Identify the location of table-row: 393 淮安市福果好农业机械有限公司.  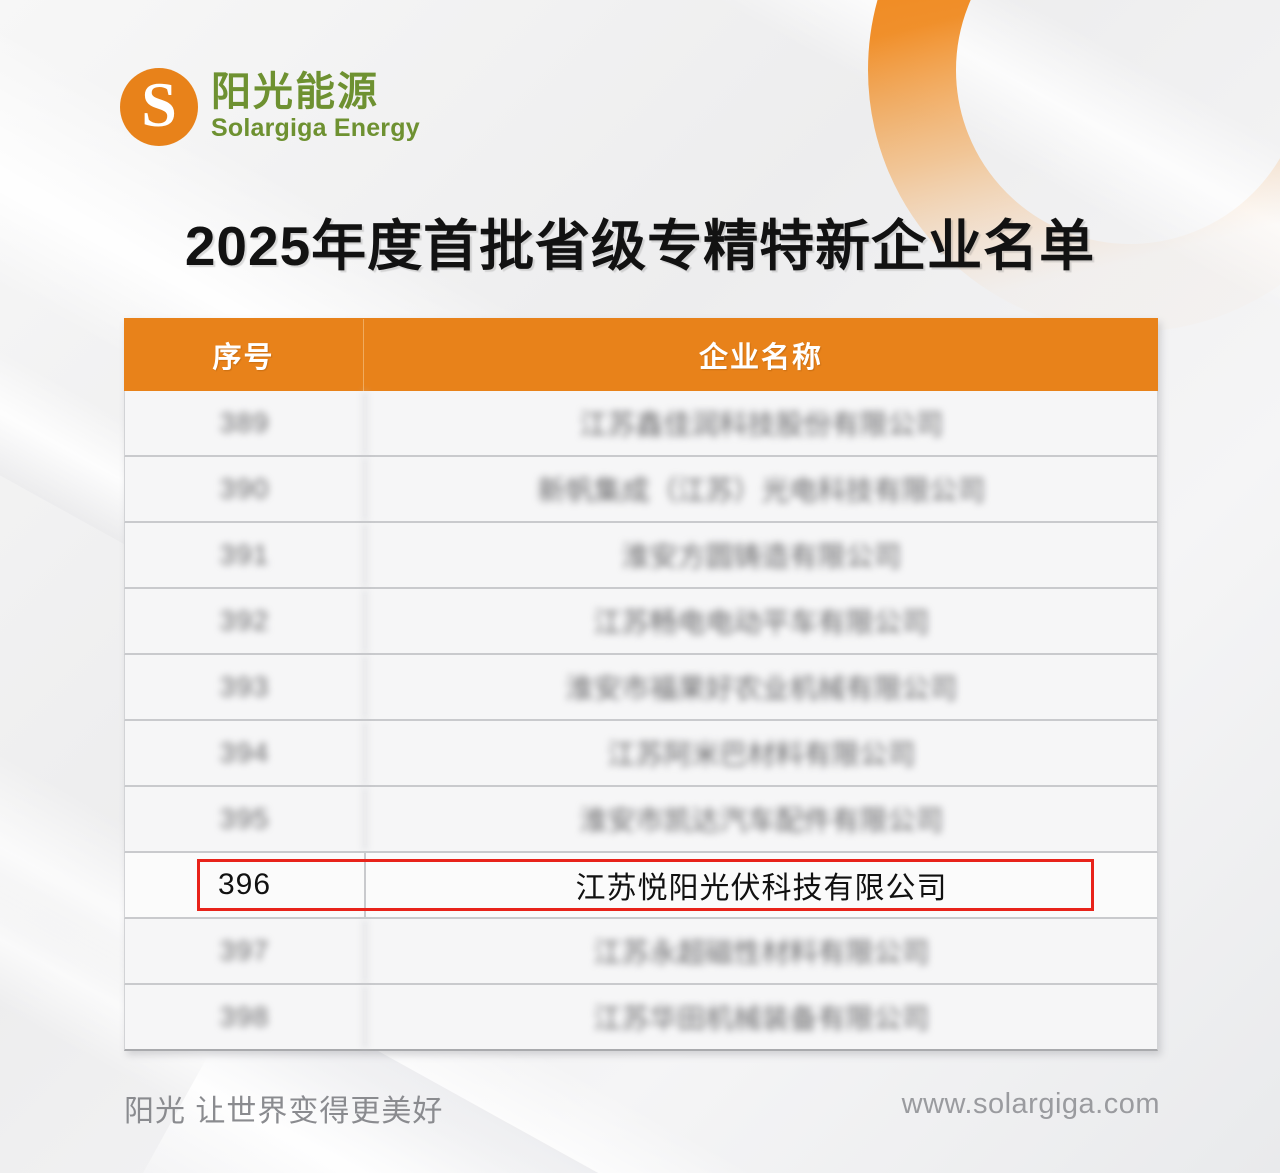
(641, 688).